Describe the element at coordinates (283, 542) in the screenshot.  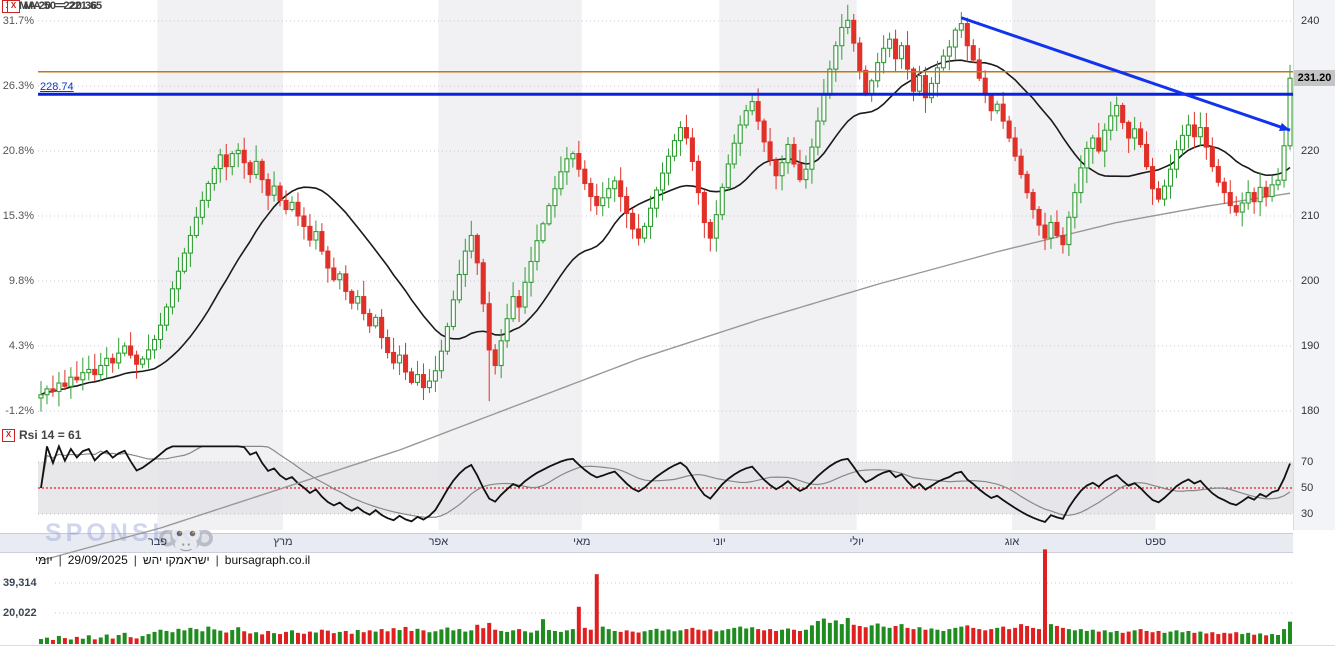
I see `month-label: מרץ` at that location.